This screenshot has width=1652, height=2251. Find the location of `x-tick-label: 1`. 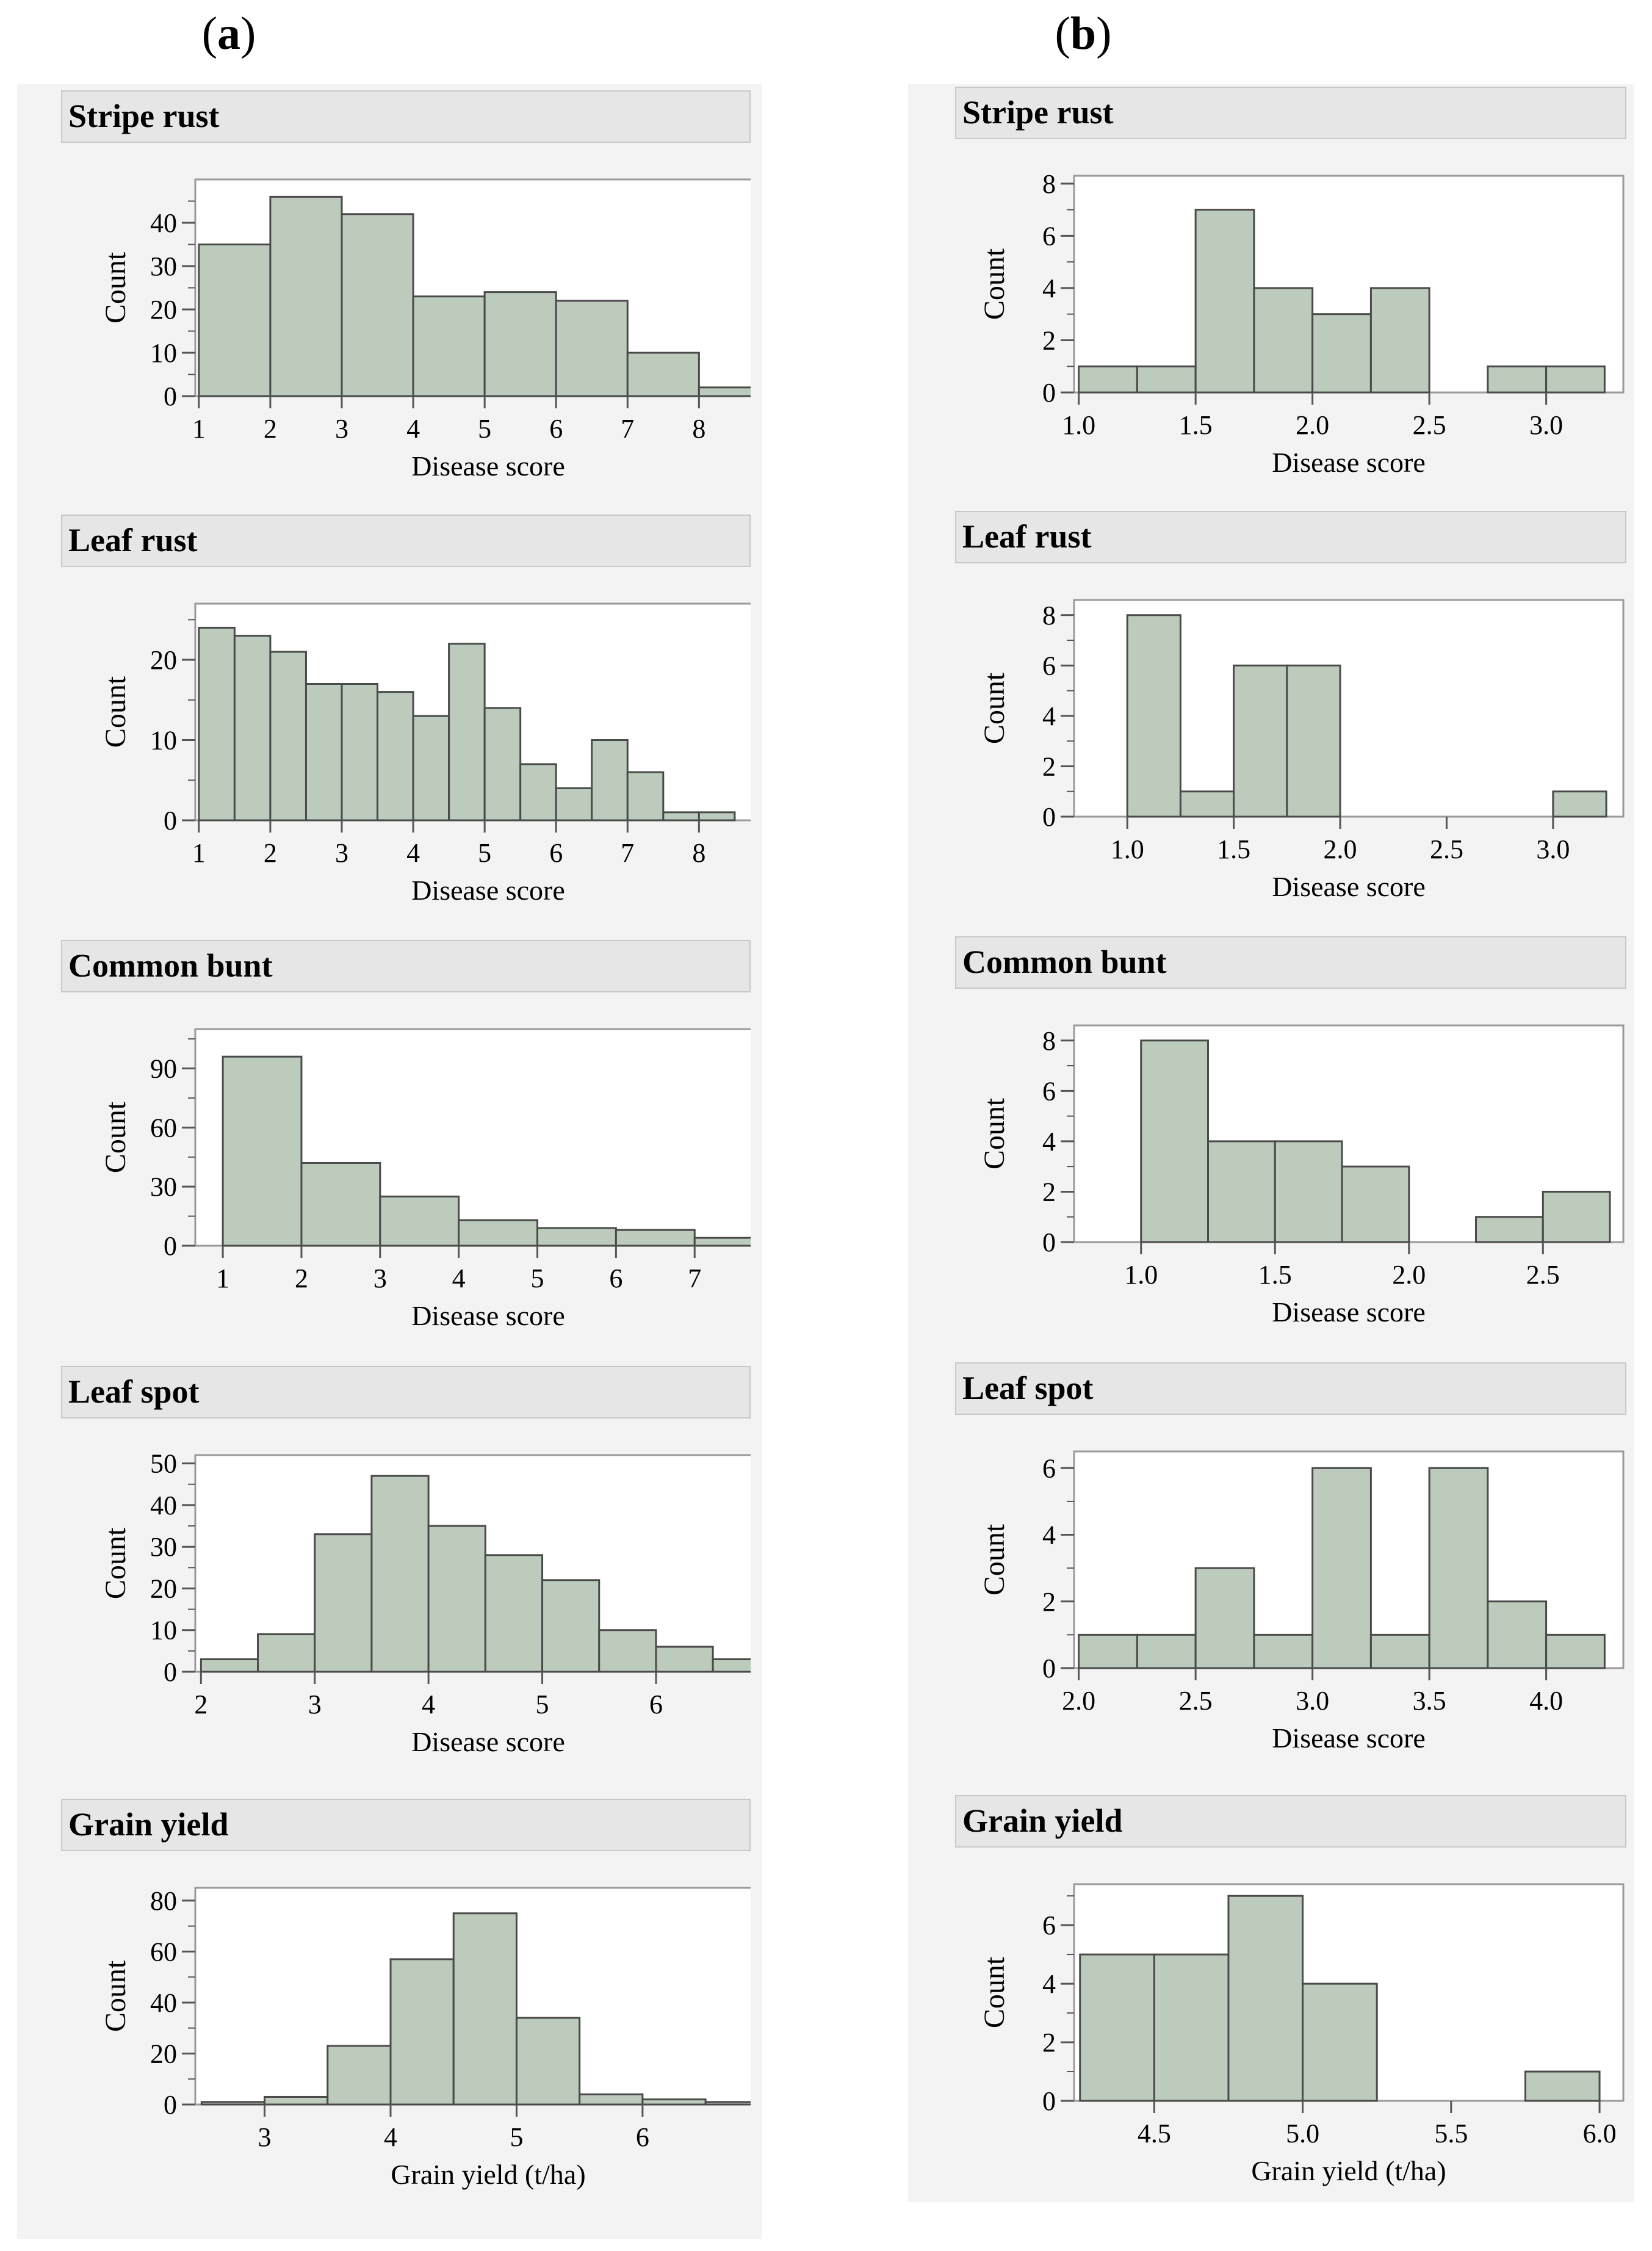

x-tick-label: 1 is located at coordinates (222, 1278).